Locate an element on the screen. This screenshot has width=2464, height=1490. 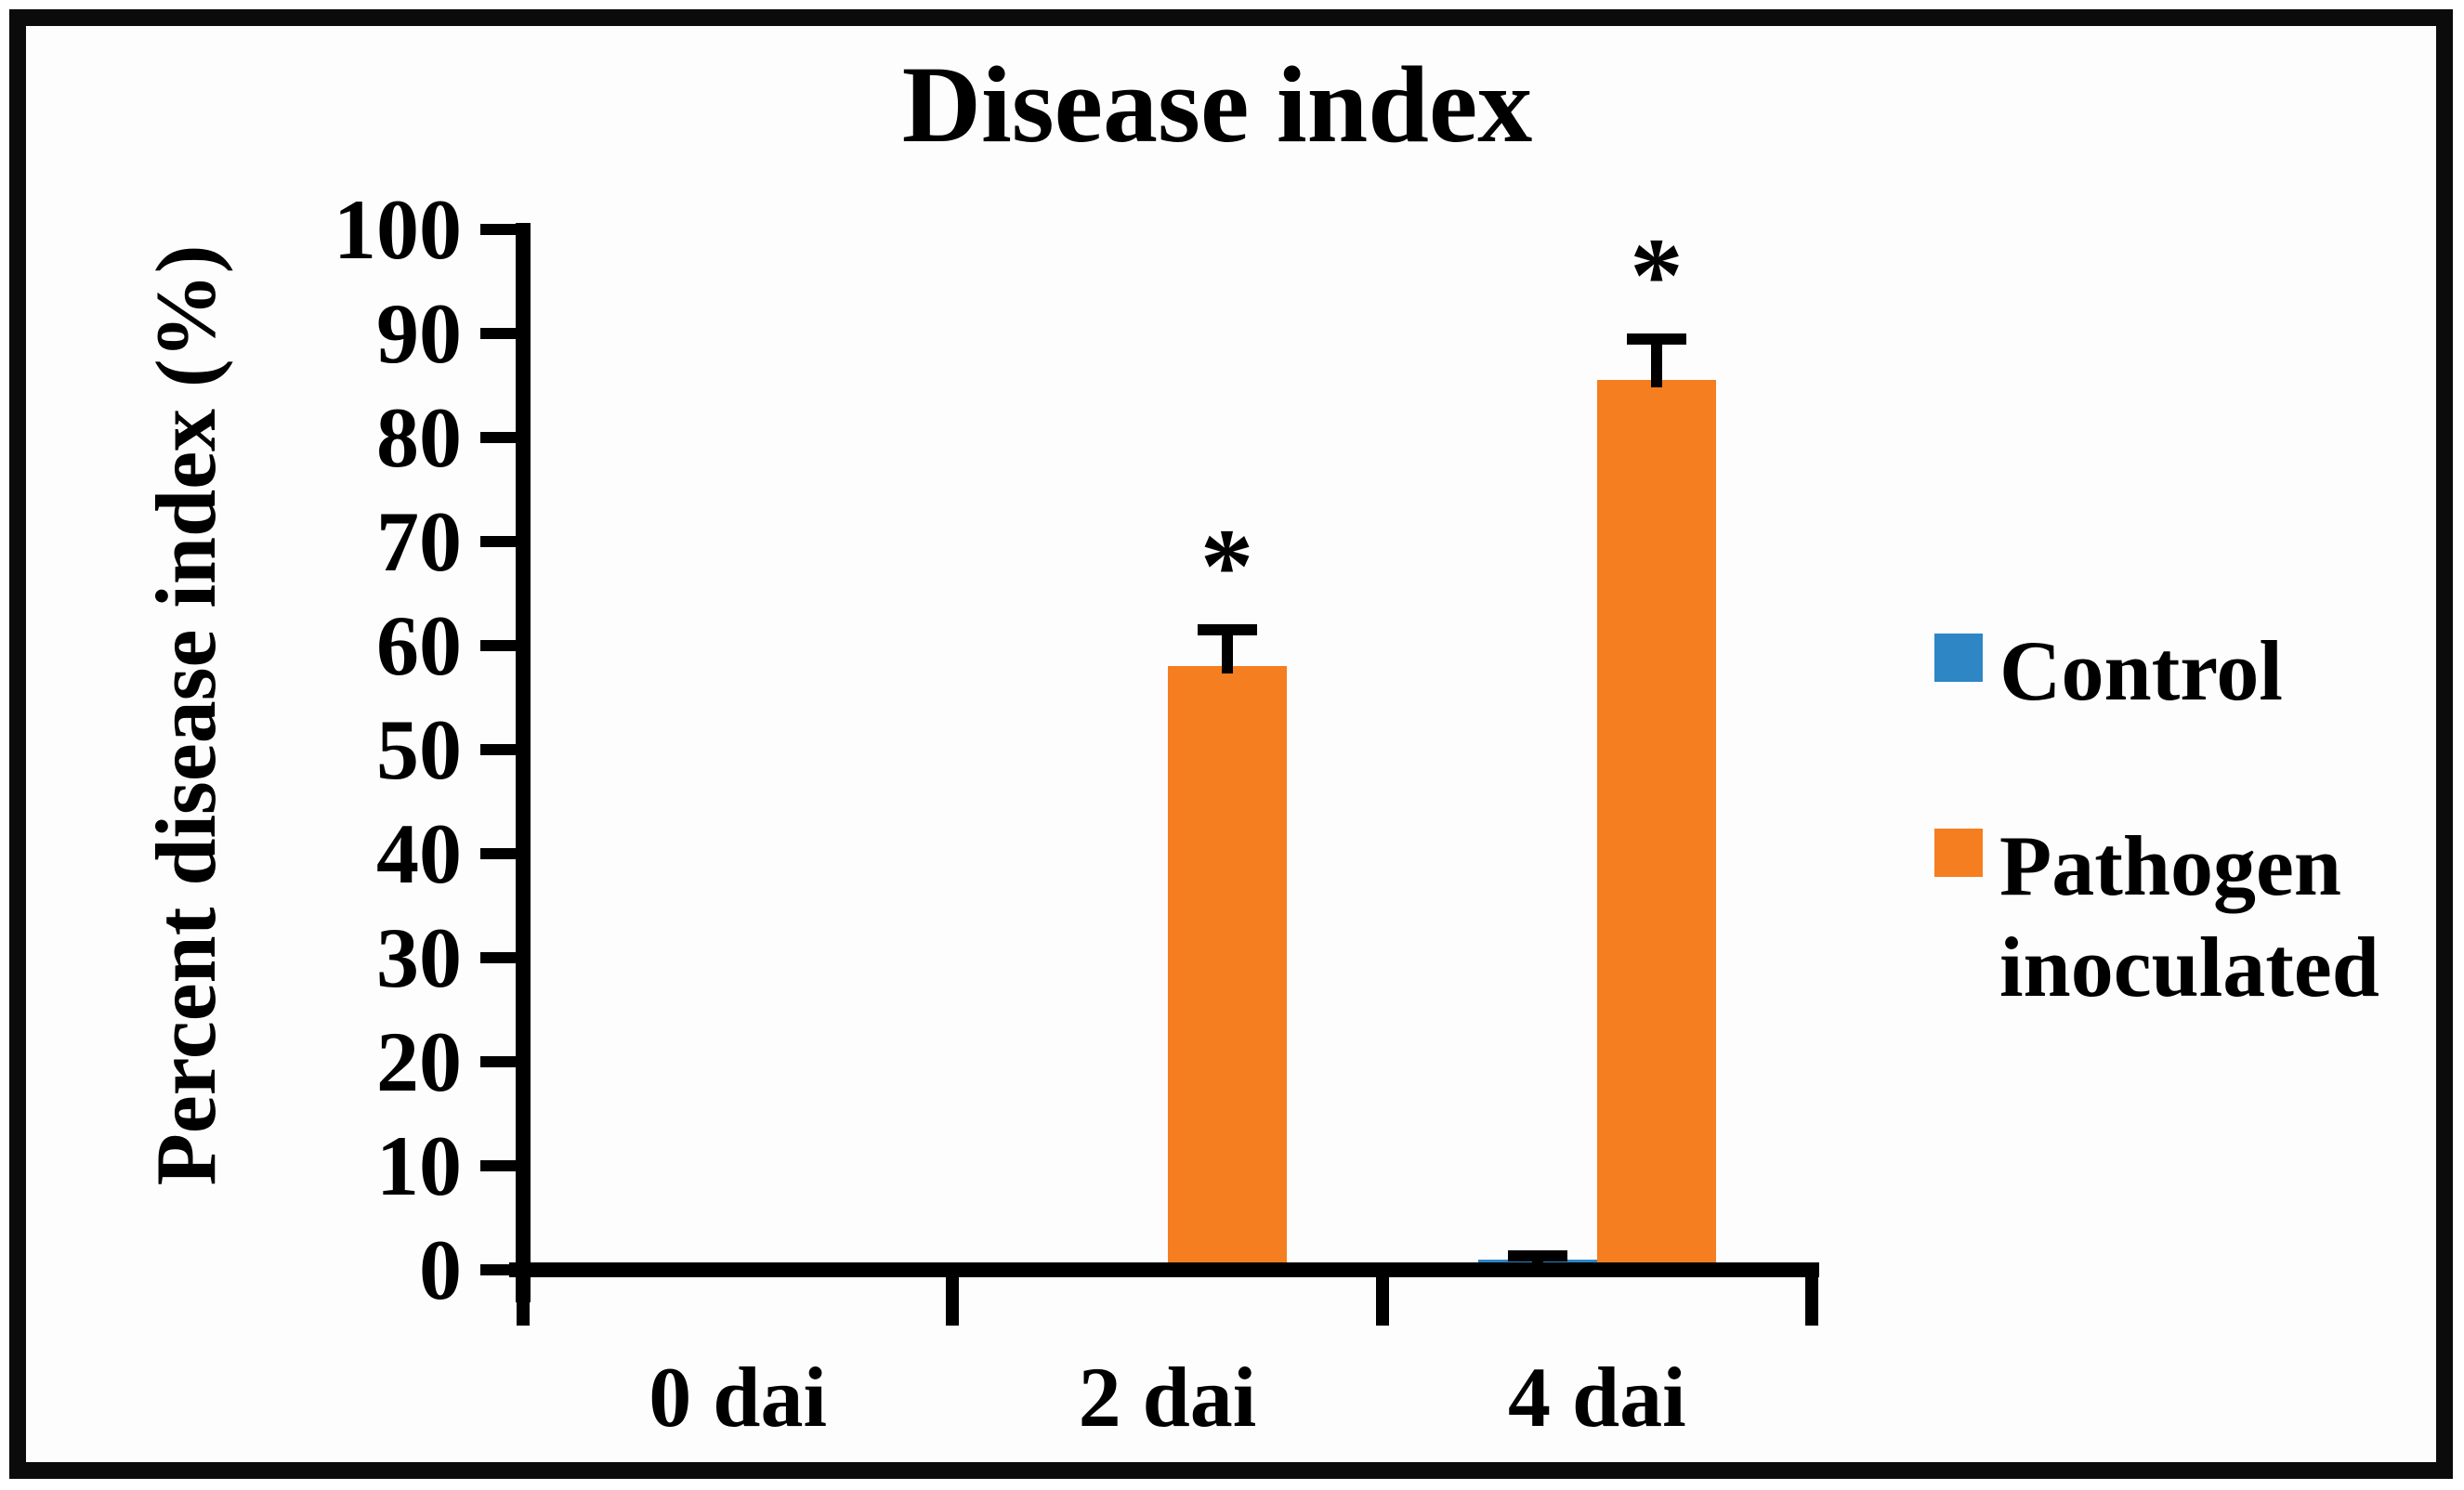
y-tick-label-90: 90 is located at coordinates (419, 333).